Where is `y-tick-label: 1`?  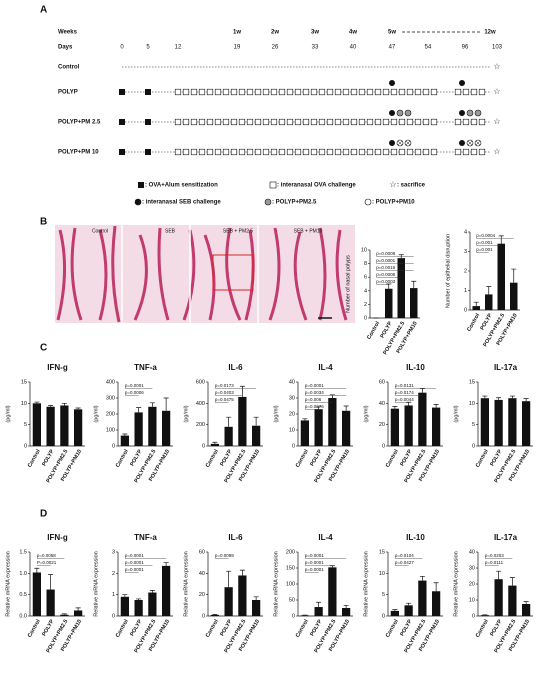
y-tick-label: 1 is located at coordinates (465, 291).